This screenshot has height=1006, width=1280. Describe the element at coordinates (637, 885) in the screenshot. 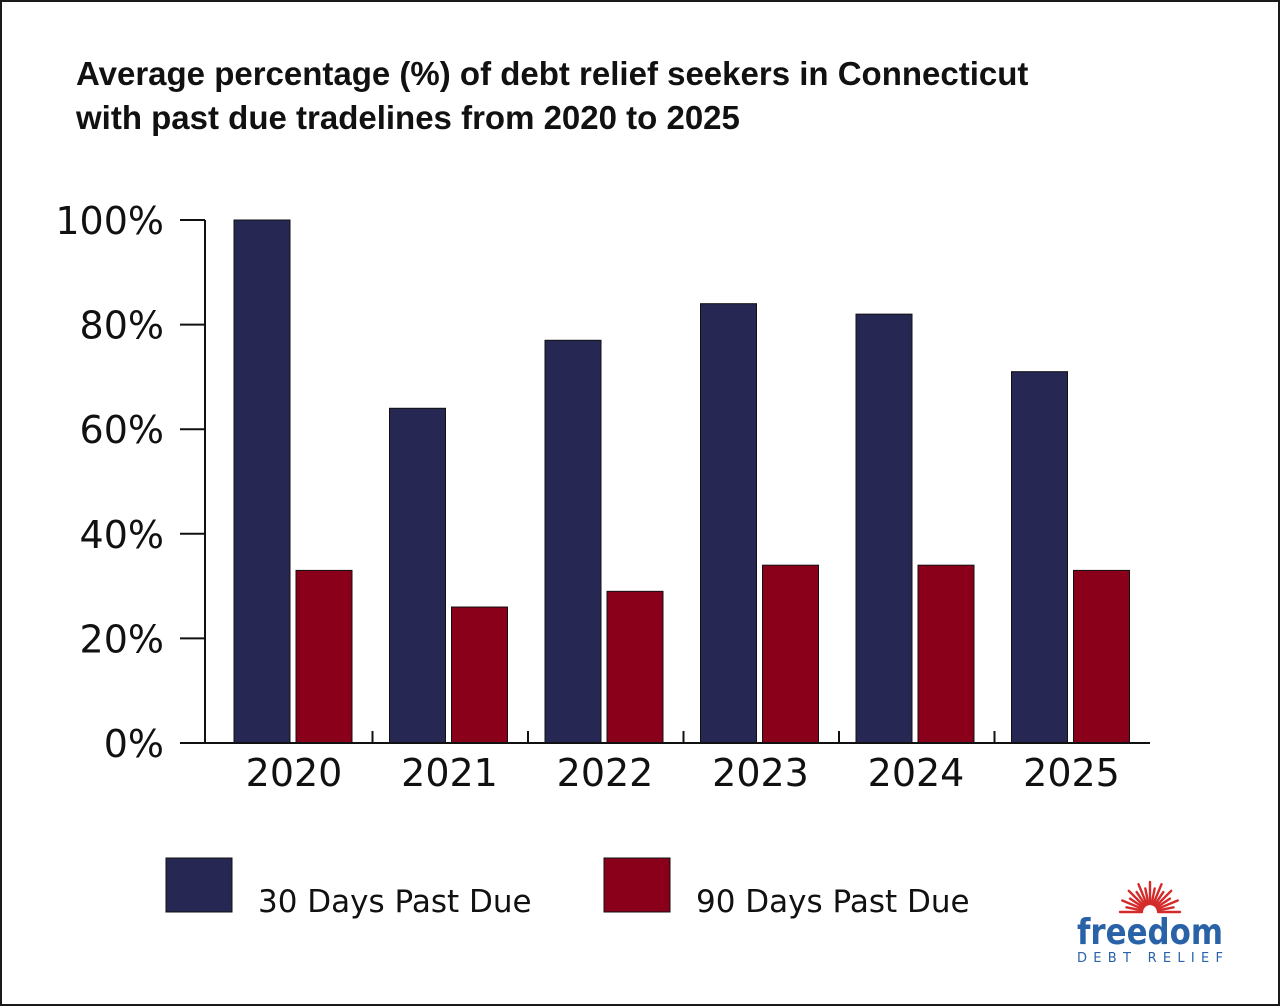

I see `legend-swatch-90-days` at that location.